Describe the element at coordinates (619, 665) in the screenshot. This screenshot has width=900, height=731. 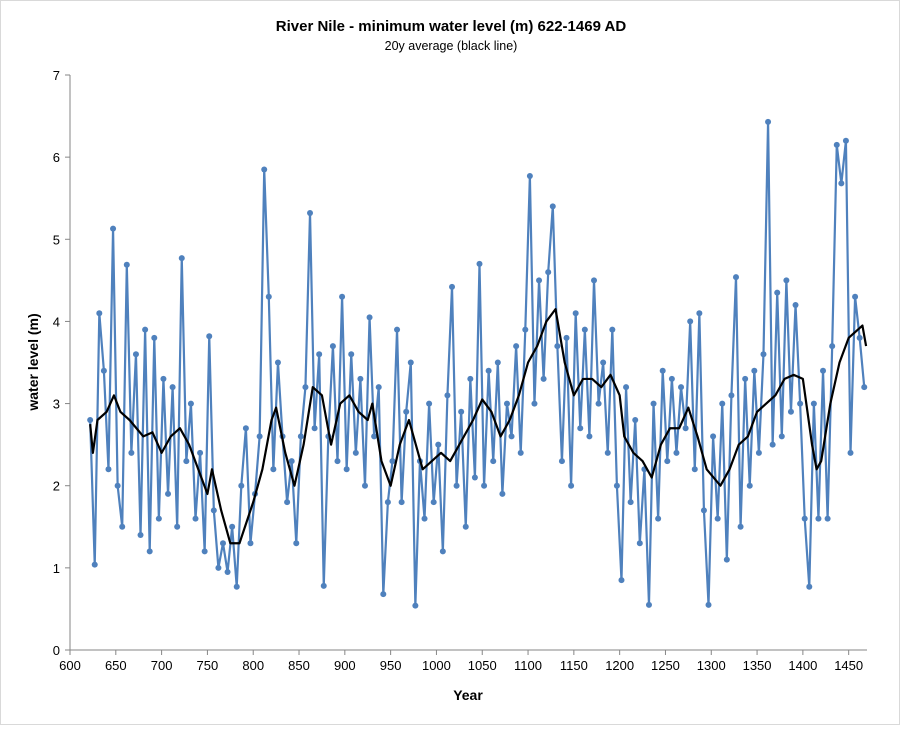
I see `x-tick-label: 1200` at that location.